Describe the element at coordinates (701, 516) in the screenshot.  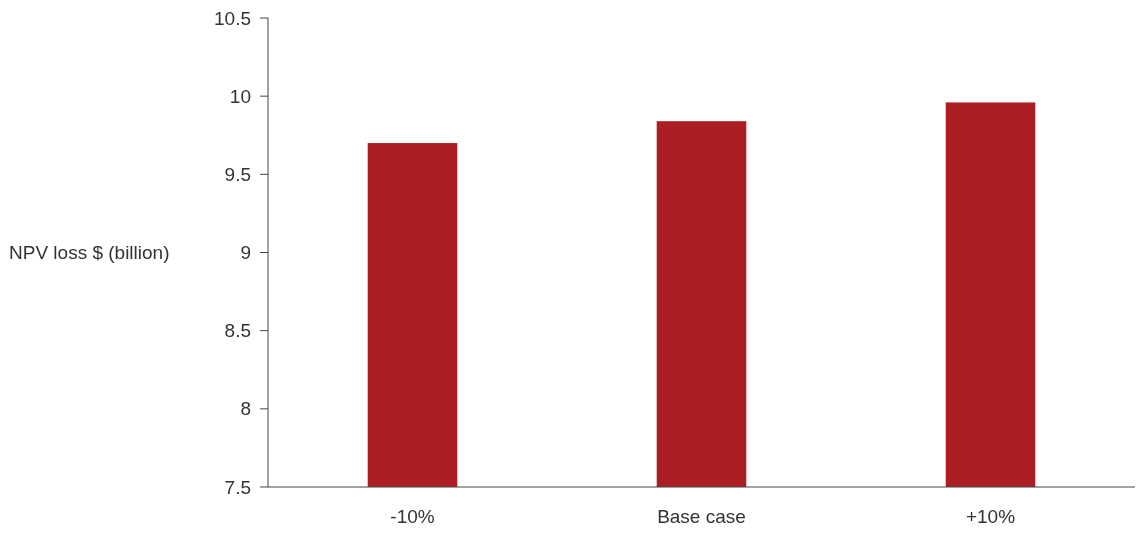
I see `x-tick-label: Base case` at that location.